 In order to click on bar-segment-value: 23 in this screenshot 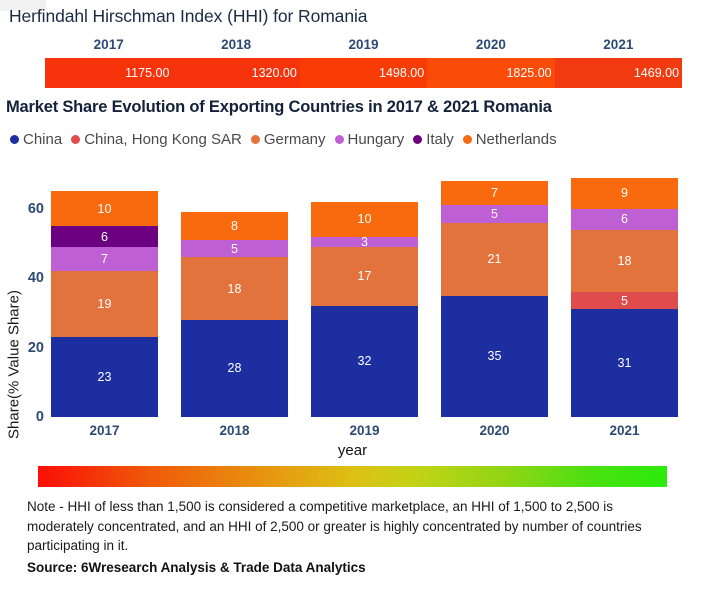, I will do `click(104, 377)`.